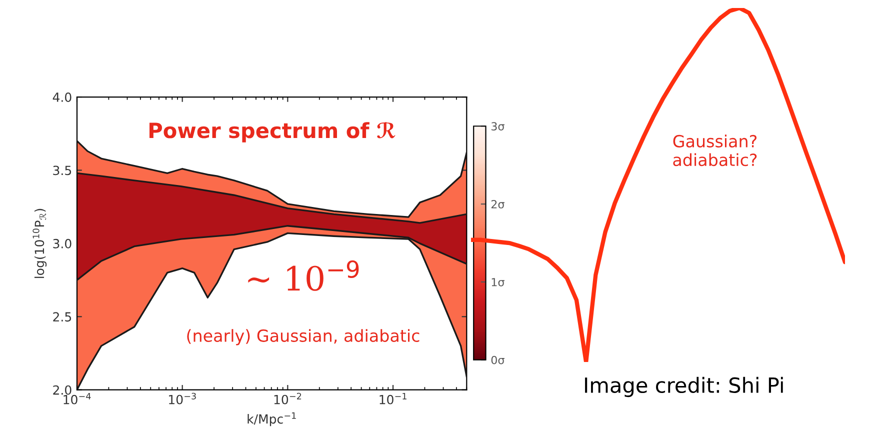  I want to click on y-tick-label: 2.5, so click(62, 317).